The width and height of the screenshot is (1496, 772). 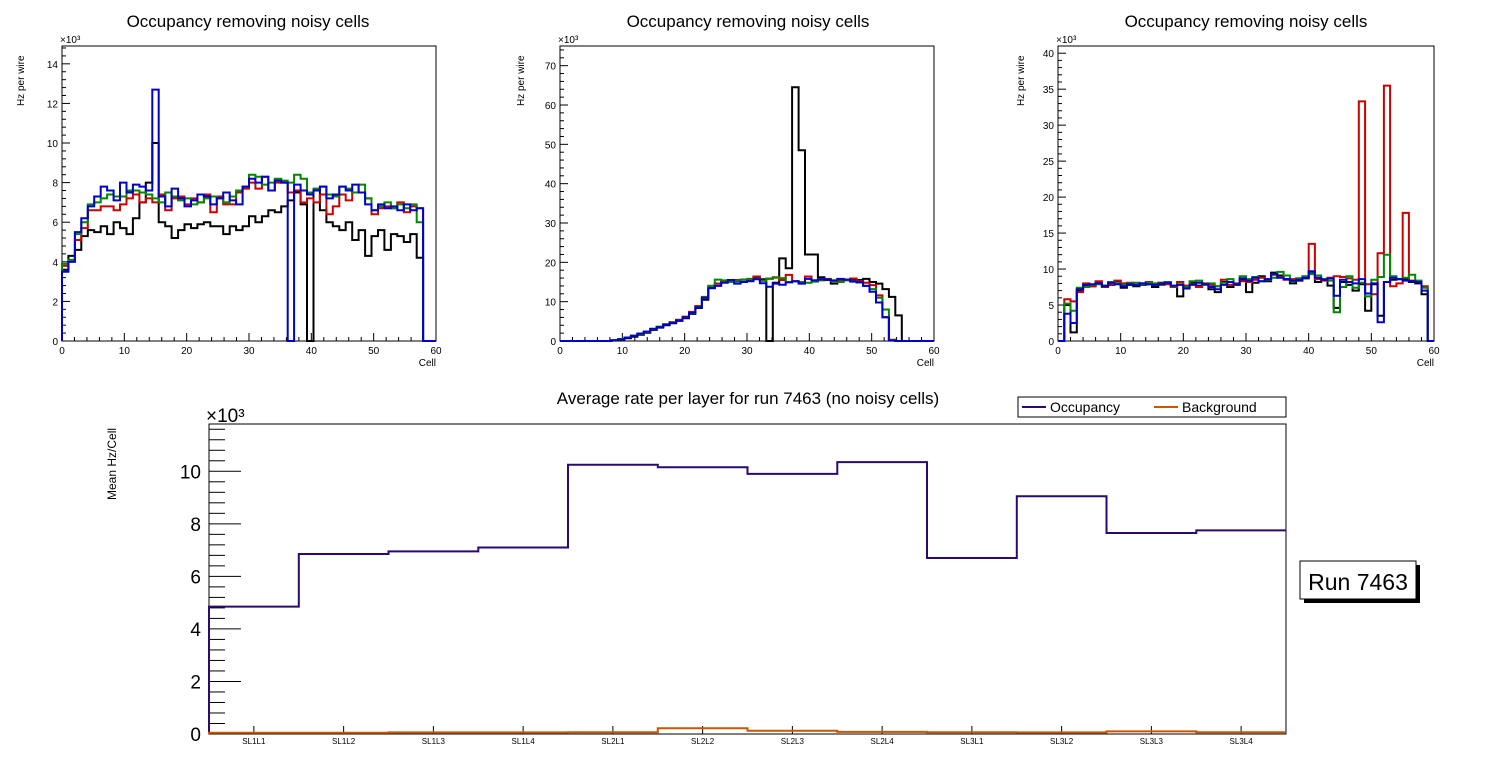 What do you see at coordinates (1246, 213) in the screenshot?
I see `panel-3-series` at bounding box center [1246, 213].